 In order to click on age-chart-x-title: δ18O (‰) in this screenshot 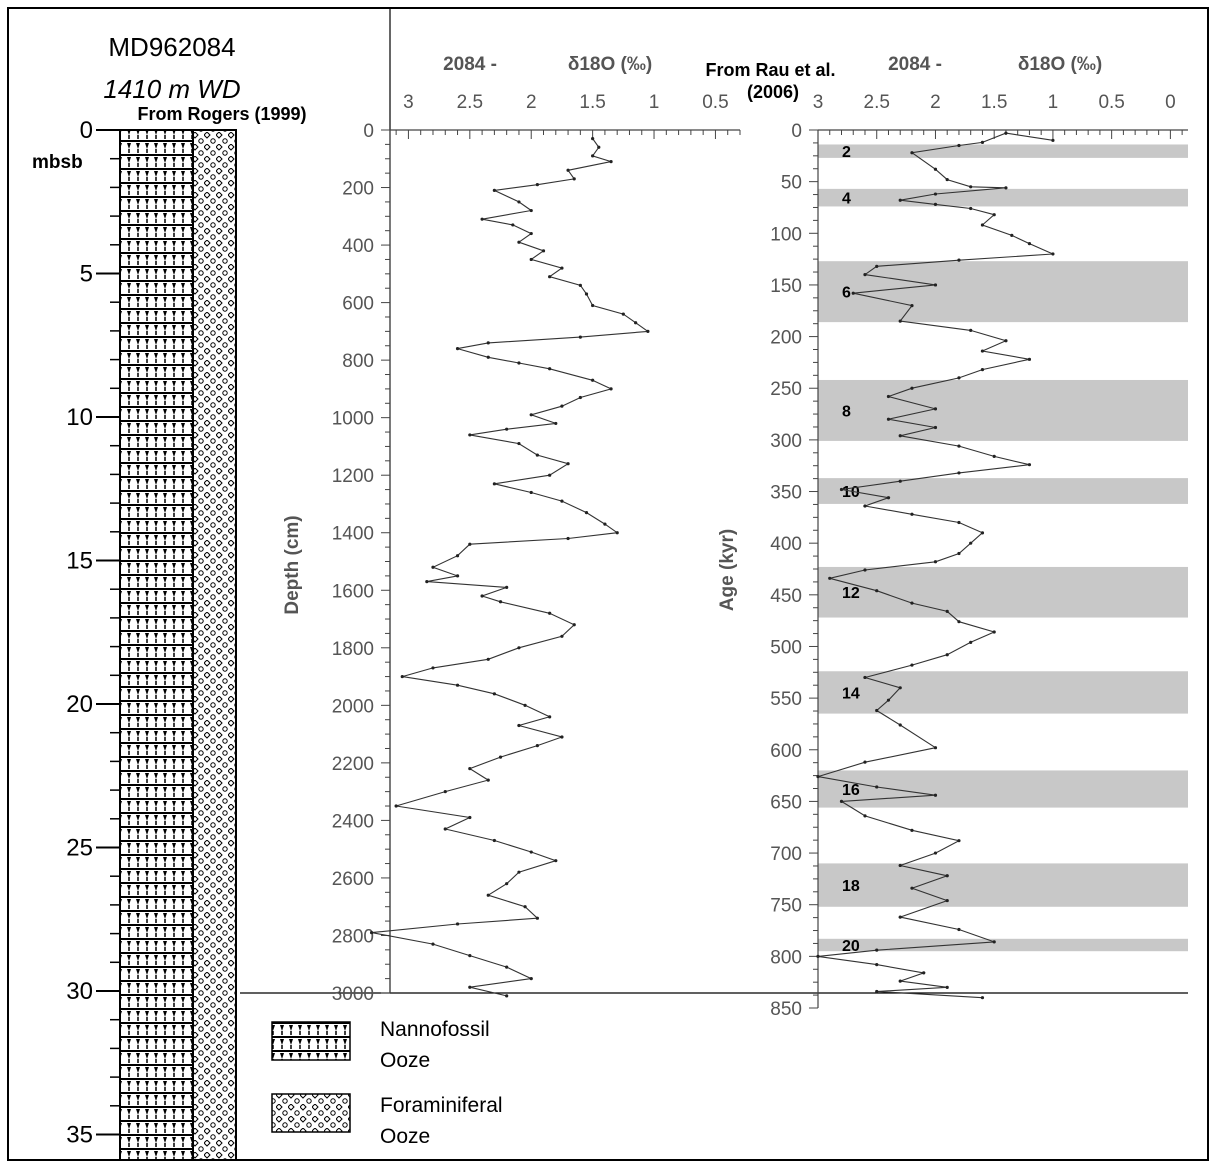, I will do `click(1060, 64)`.